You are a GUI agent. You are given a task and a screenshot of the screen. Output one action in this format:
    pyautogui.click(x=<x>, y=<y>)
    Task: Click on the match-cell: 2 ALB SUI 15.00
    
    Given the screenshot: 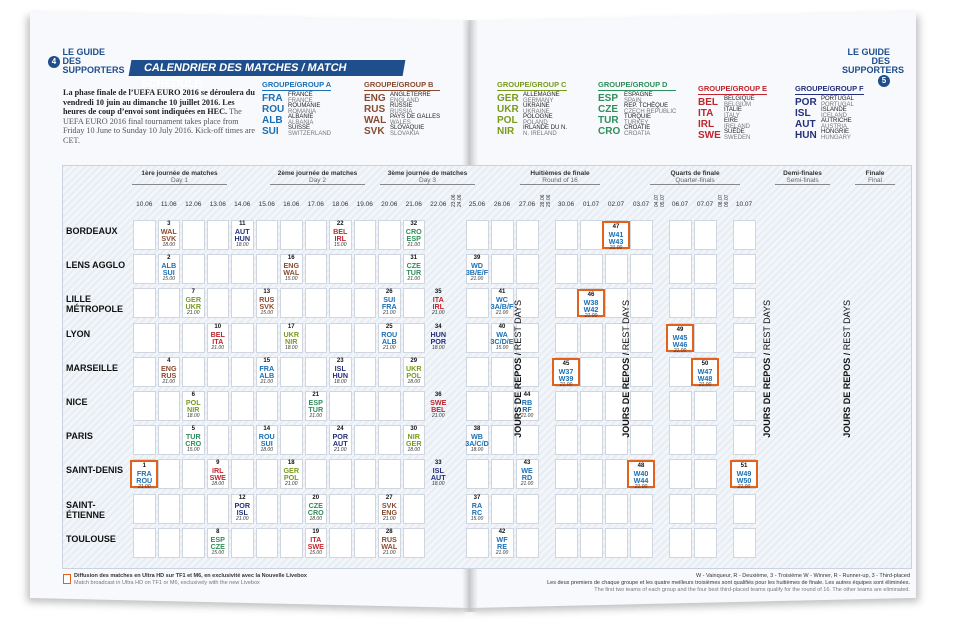 What is the action you would take?
    pyautogui.click(x=169, y=269)
    